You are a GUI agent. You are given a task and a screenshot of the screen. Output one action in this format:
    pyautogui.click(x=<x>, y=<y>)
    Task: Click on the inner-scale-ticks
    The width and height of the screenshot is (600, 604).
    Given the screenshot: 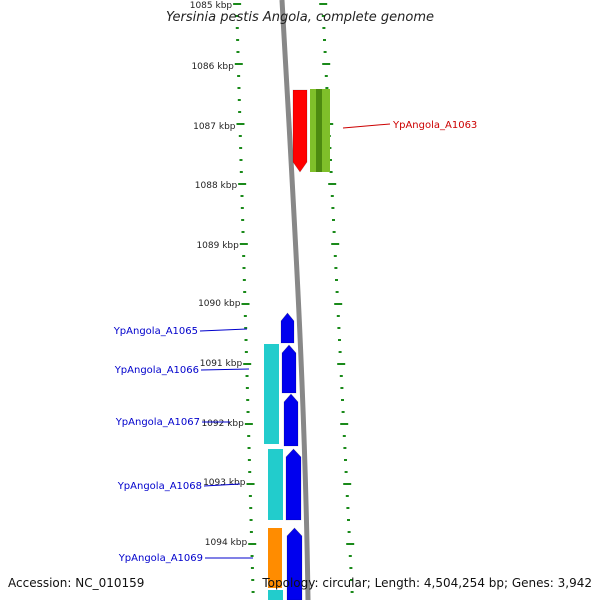 What is the action you would take?
    pyautogui.click(x=245, y=298)
    